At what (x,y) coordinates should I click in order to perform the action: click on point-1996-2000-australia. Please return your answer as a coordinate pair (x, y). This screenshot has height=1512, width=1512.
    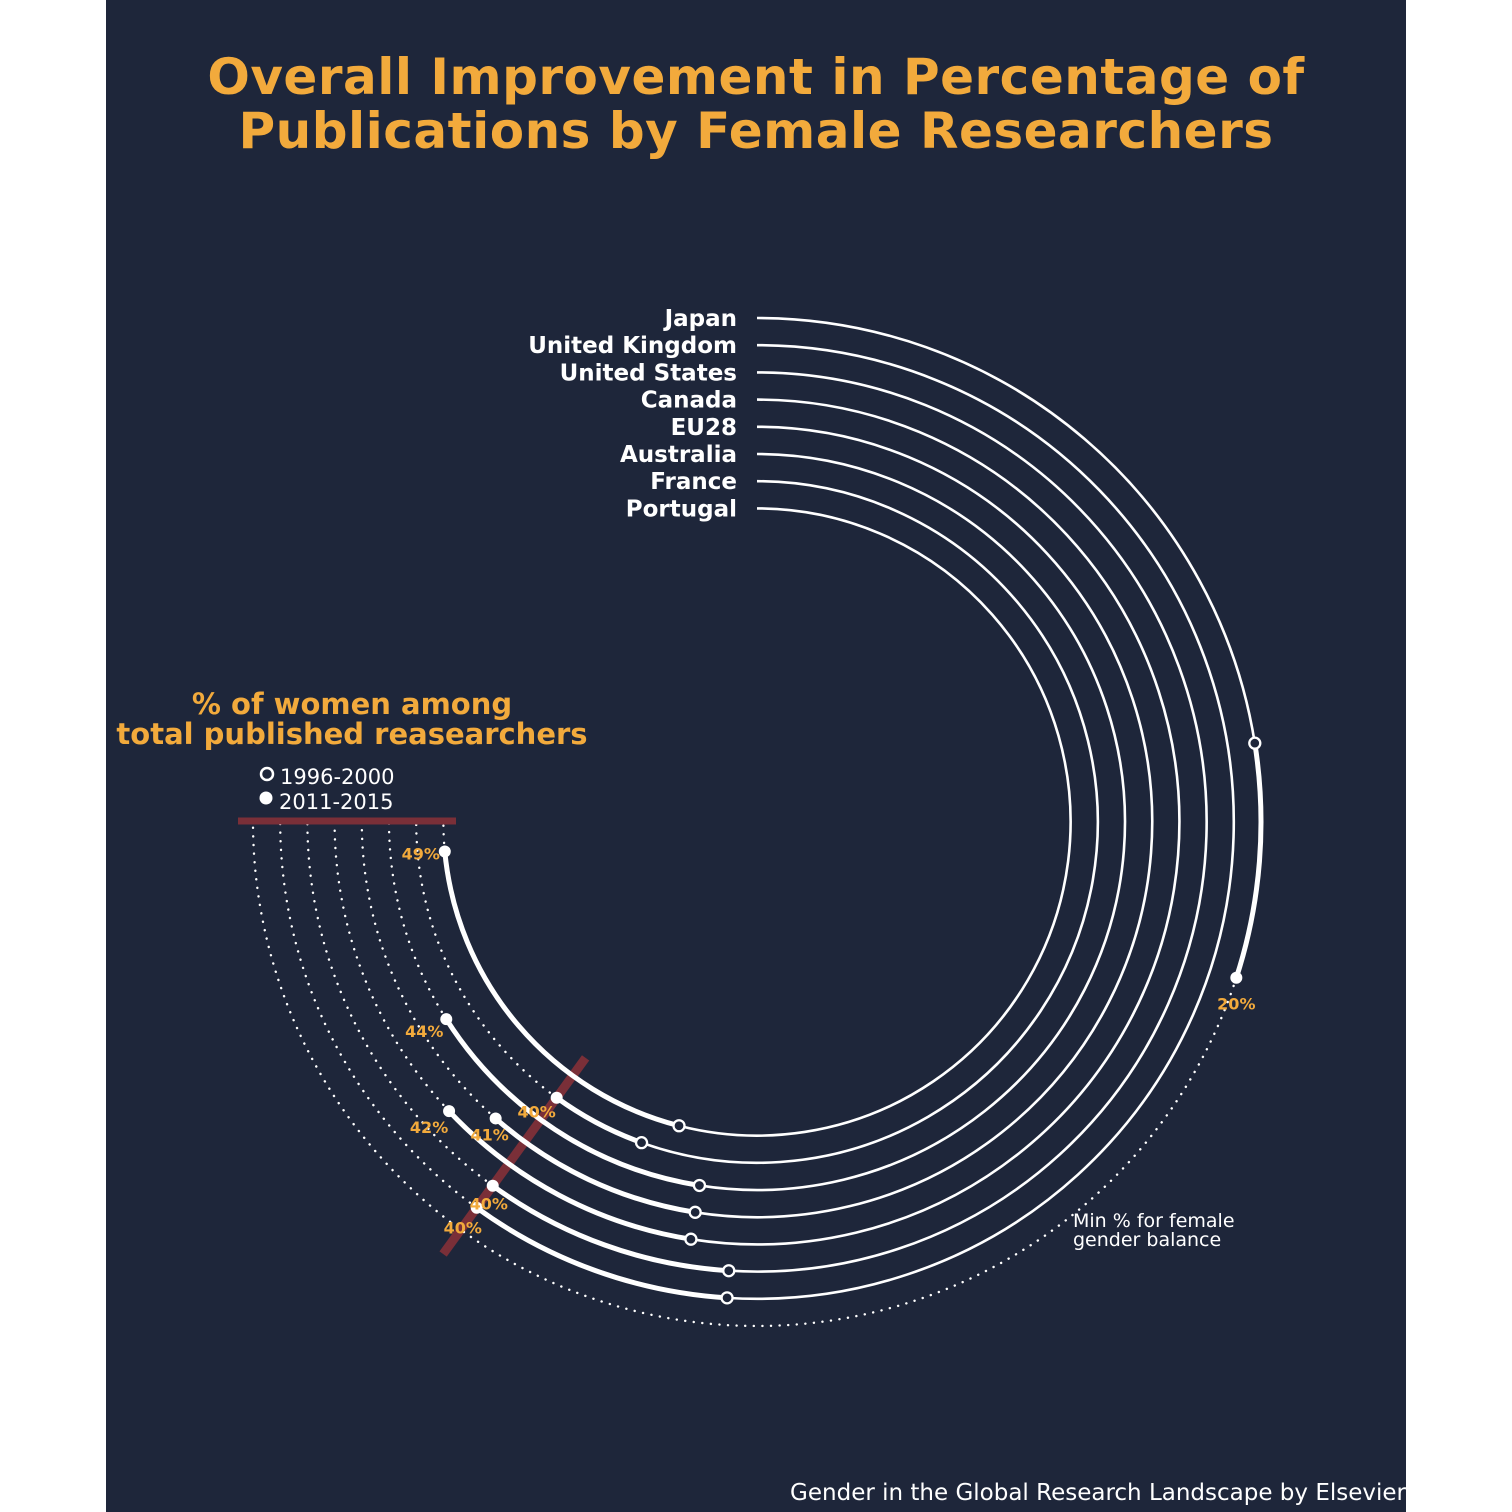
    Looking at the image, I should click on (699, 1185).